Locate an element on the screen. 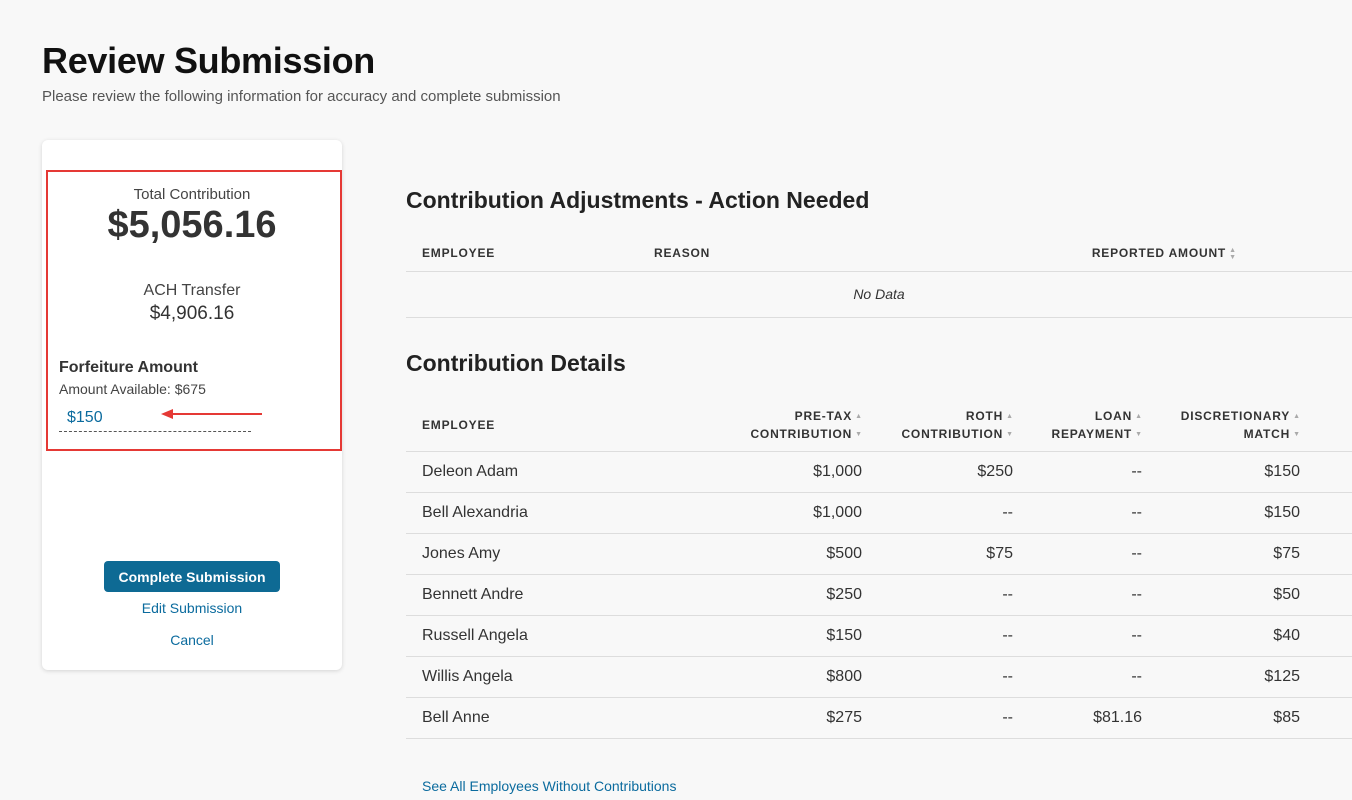  table-row: Russell Angela $150 -- -- $40 is located at coordinates (879, 636).